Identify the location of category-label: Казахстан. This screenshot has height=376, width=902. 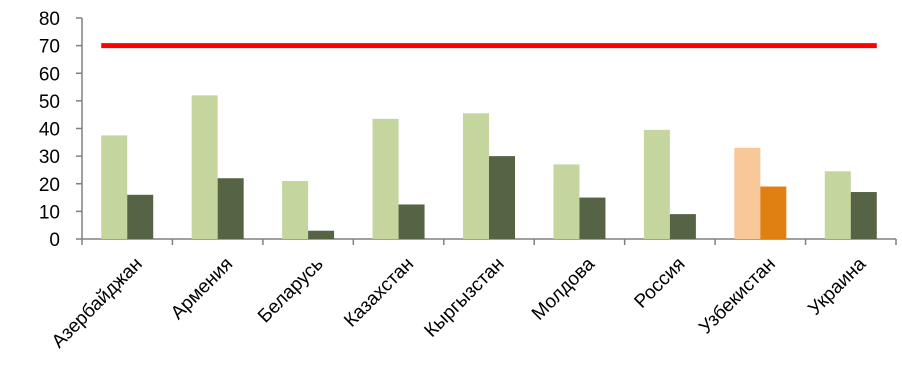
(379, 293).